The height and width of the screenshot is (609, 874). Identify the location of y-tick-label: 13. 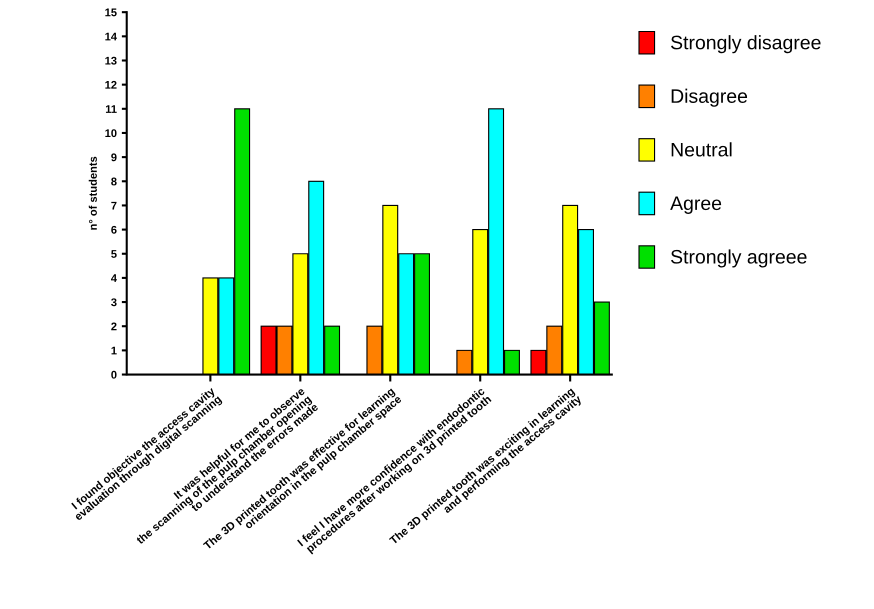
(111, 60).